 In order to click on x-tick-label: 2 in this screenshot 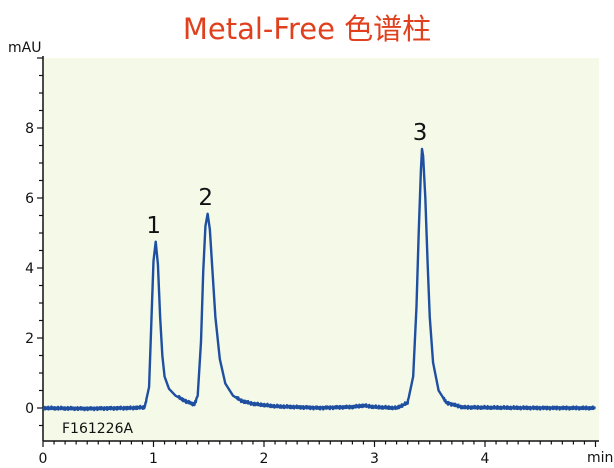, I will do `click(264, 459)`.